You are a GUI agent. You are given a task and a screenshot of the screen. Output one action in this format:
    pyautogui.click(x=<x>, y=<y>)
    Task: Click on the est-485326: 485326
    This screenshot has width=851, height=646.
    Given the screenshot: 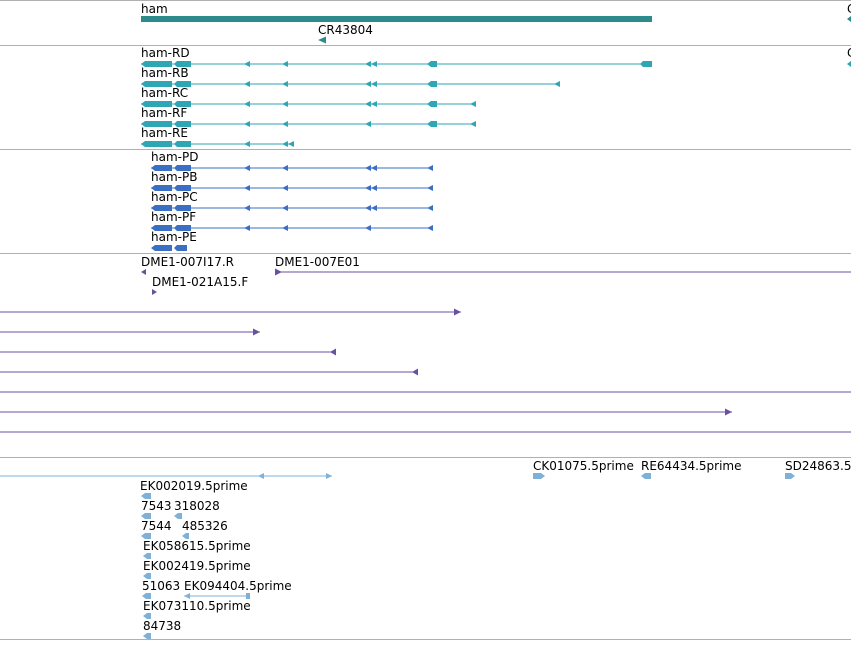 What is the action you would take?
    pyautogui.click(x=205, y=529)
    